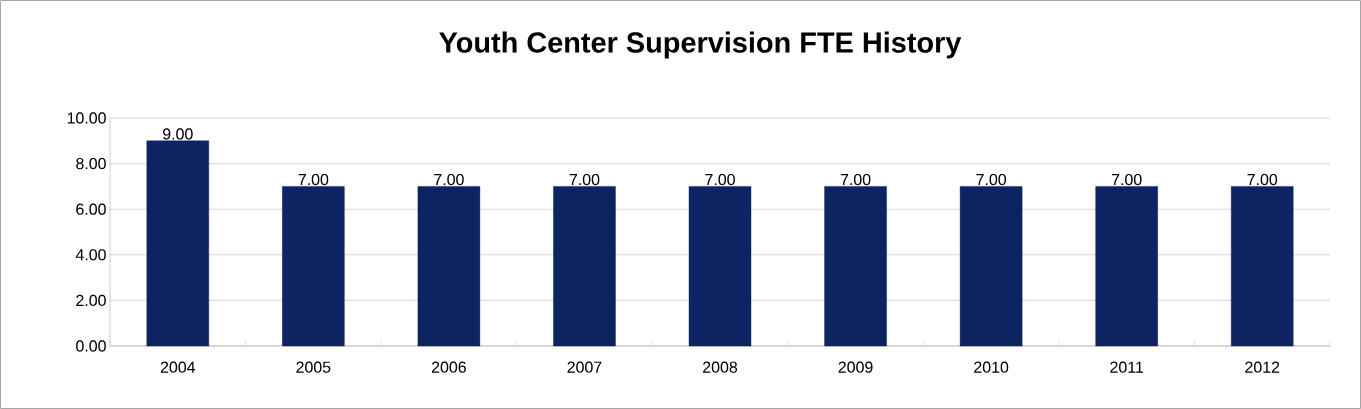  What do you see at coordinates (1262, 367) in the screenshot?
I see `x-tick-label: 2012` at bounding box center [1262, 367].